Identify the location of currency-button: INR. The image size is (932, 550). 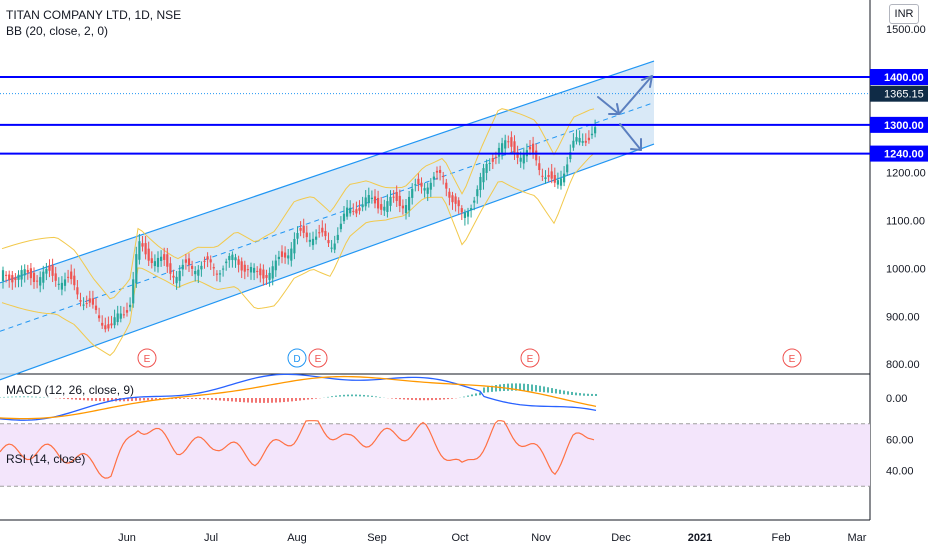
(904, 14).